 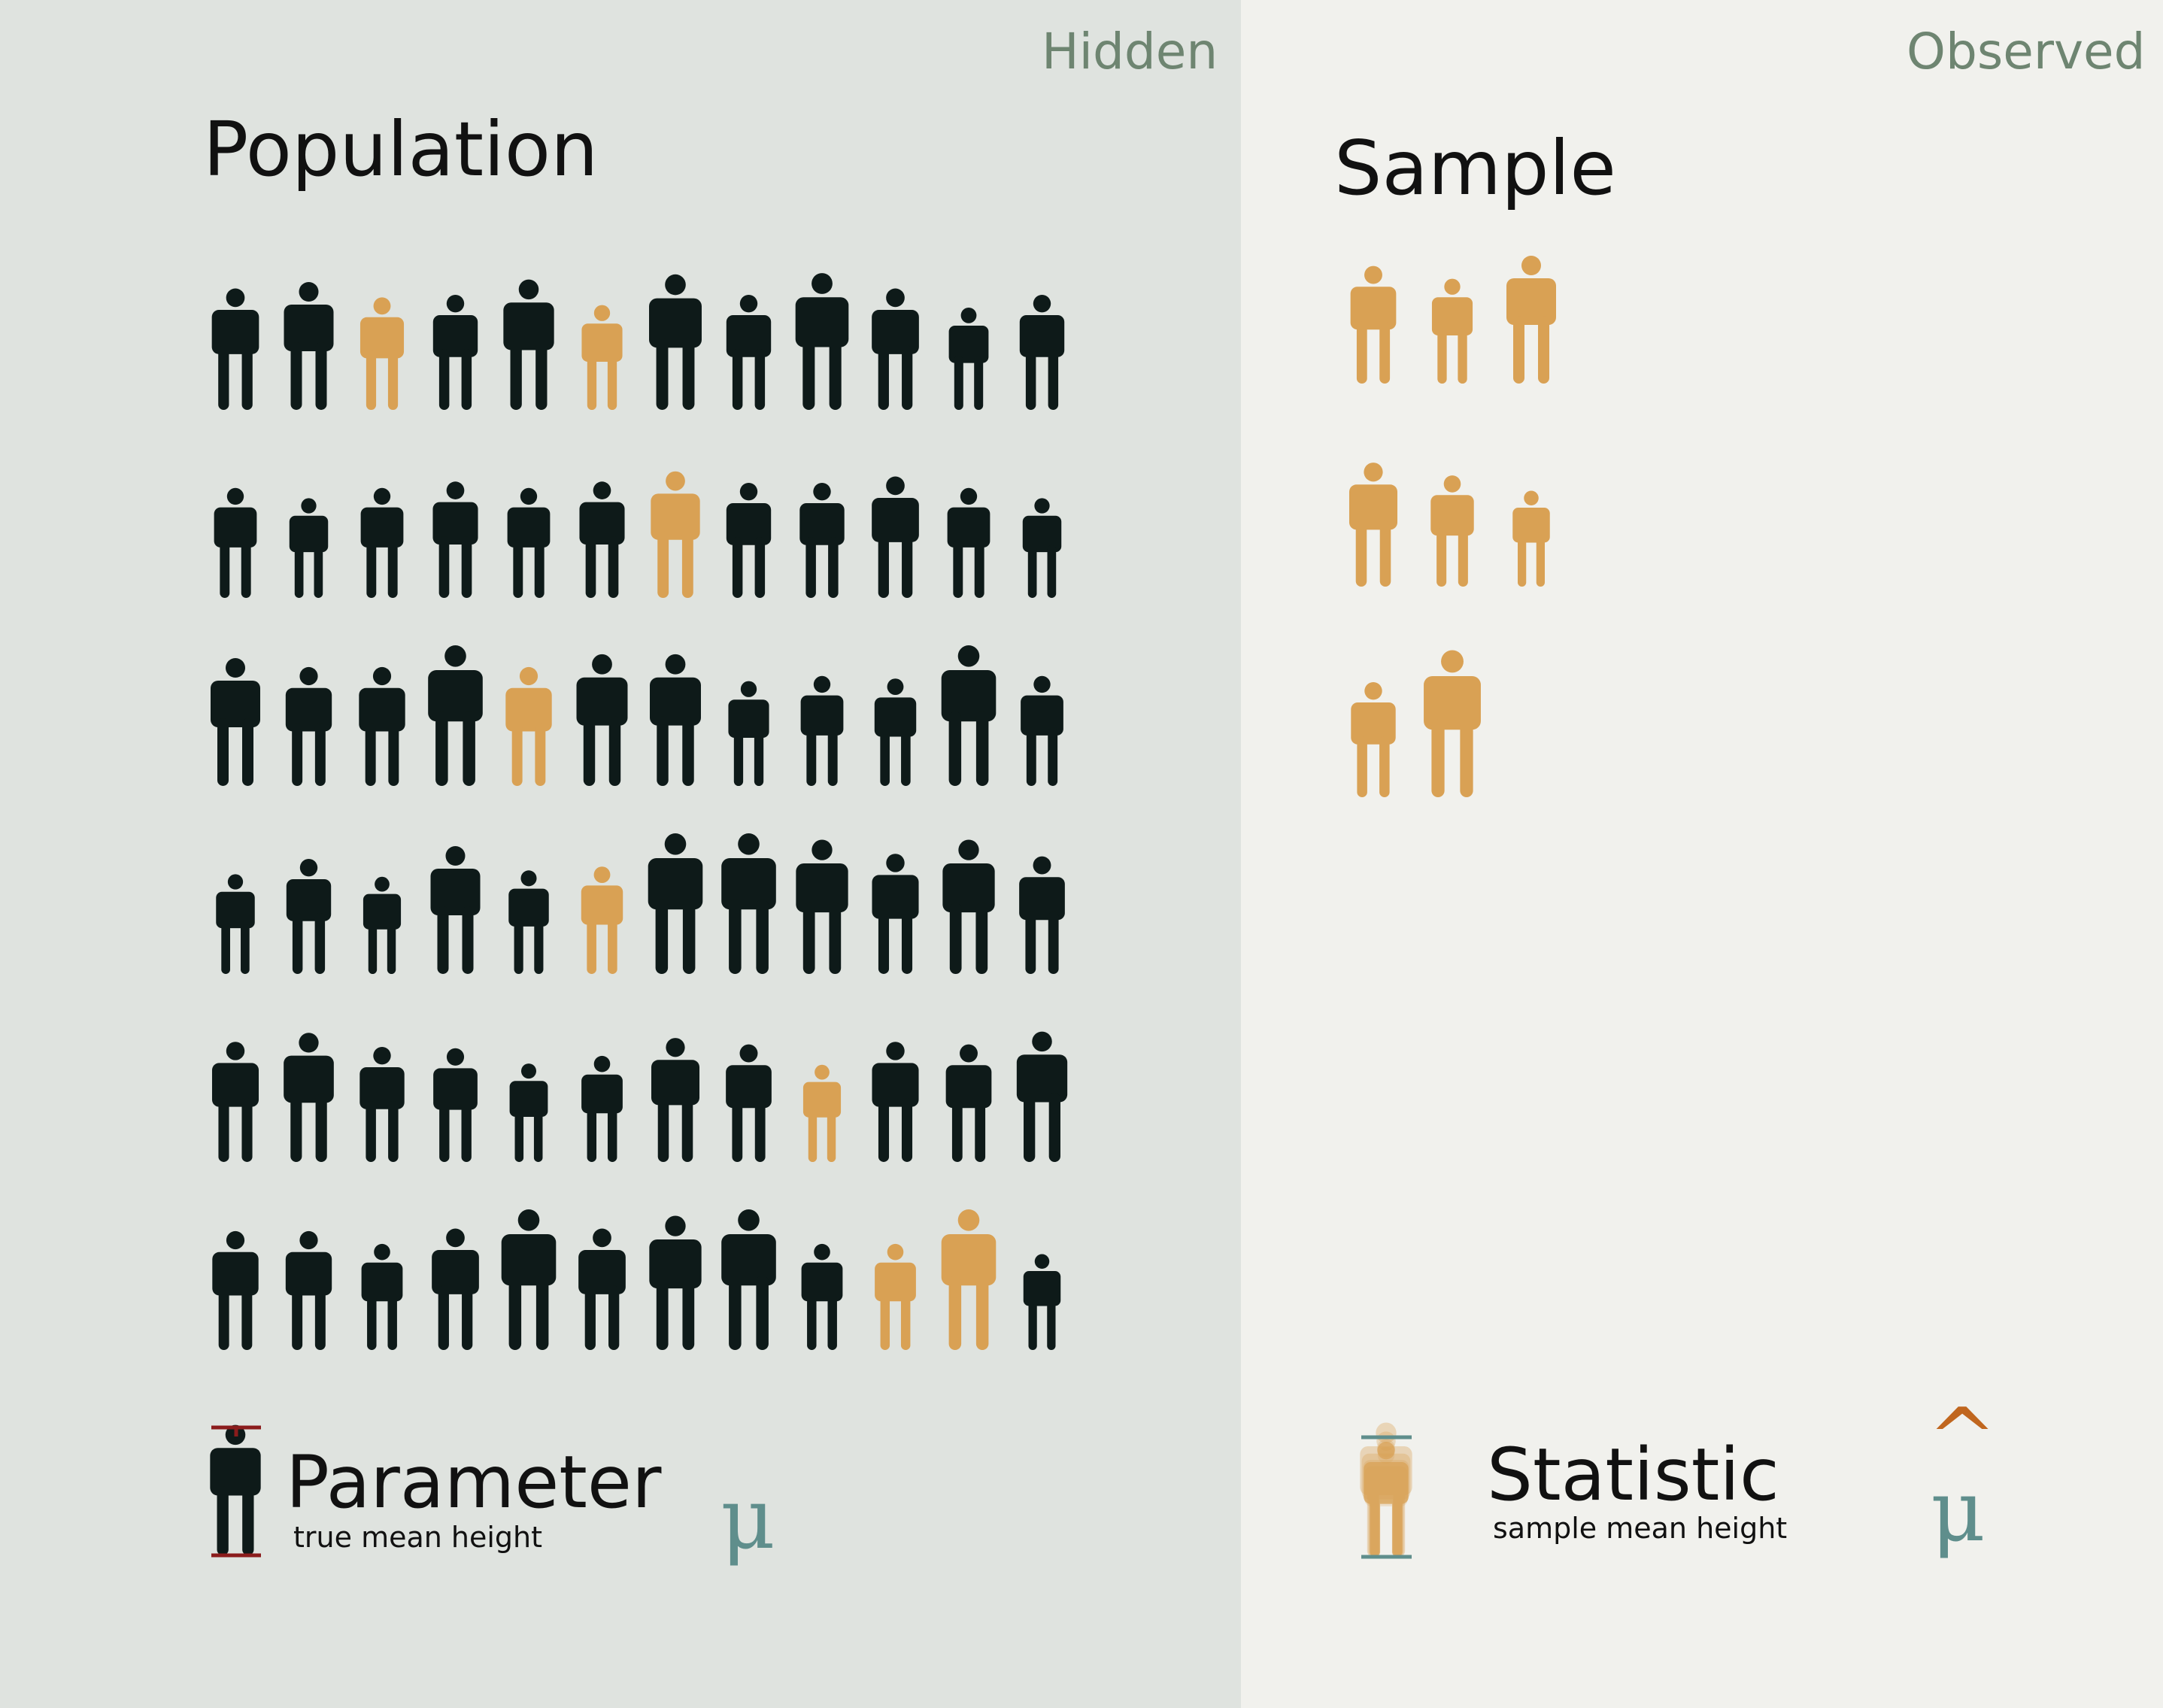 What do you see at coordinates (1633, 1475) in the screenshot?
I see `statistic-label: Statistic` at bounding box center [1633, 1475].